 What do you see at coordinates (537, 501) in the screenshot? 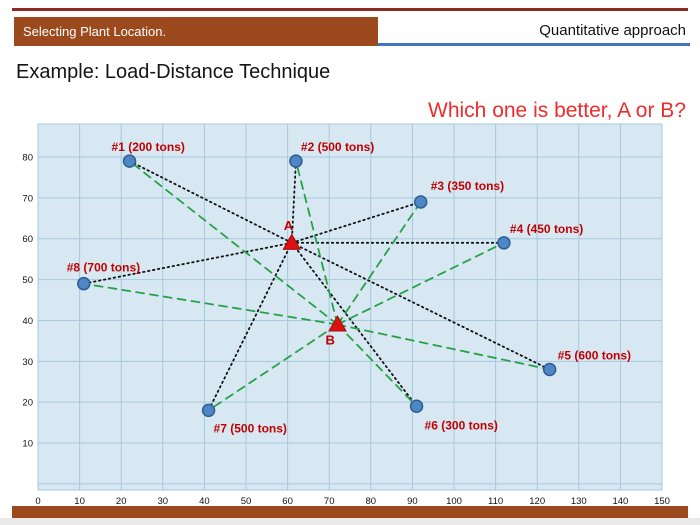
I see `x-tick-label: 120` at bounding box center [537, 501].